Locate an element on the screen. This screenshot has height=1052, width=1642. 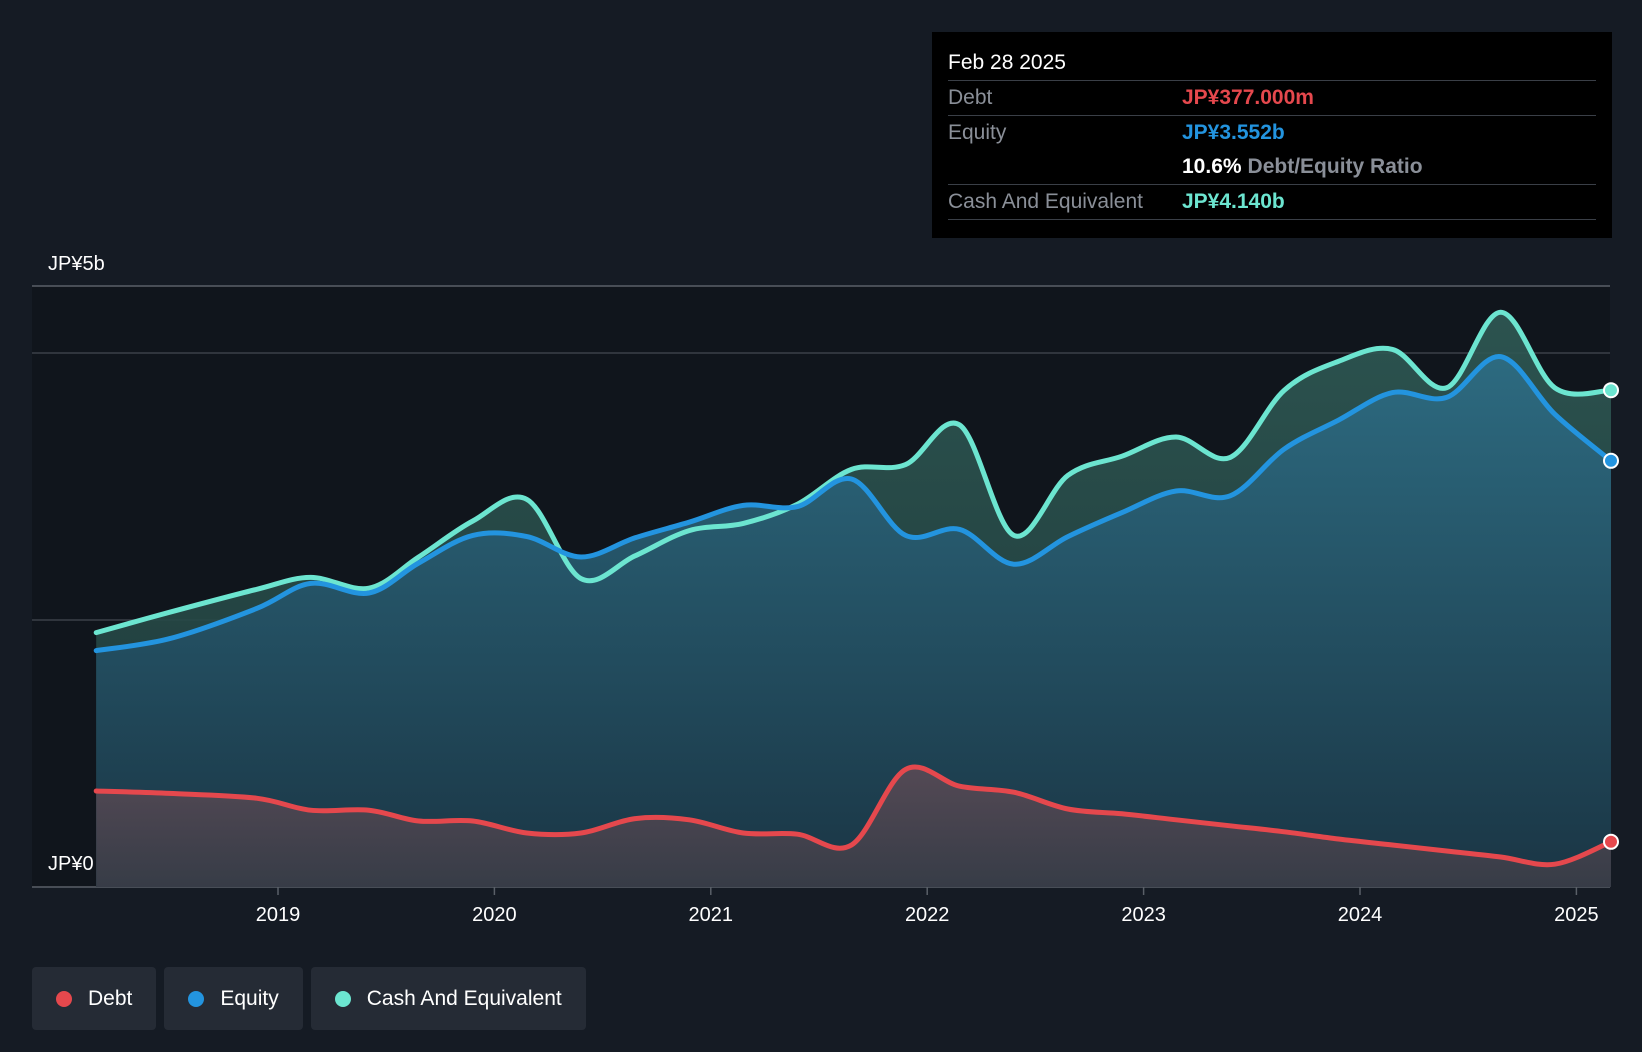
legend: Debt Equity Cash And Equivalent is located at coordinates (309, 998).